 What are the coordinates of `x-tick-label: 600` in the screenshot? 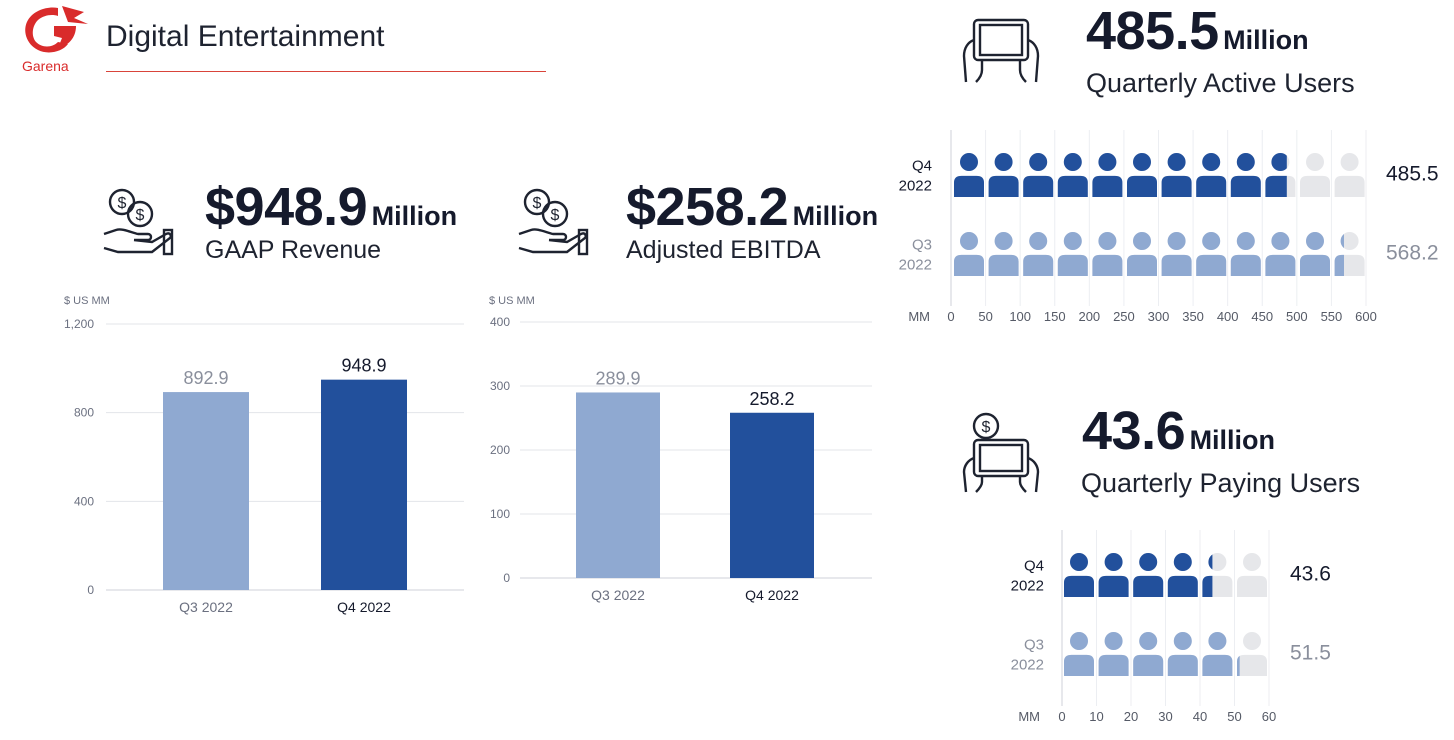 It's located at (1366, 316).